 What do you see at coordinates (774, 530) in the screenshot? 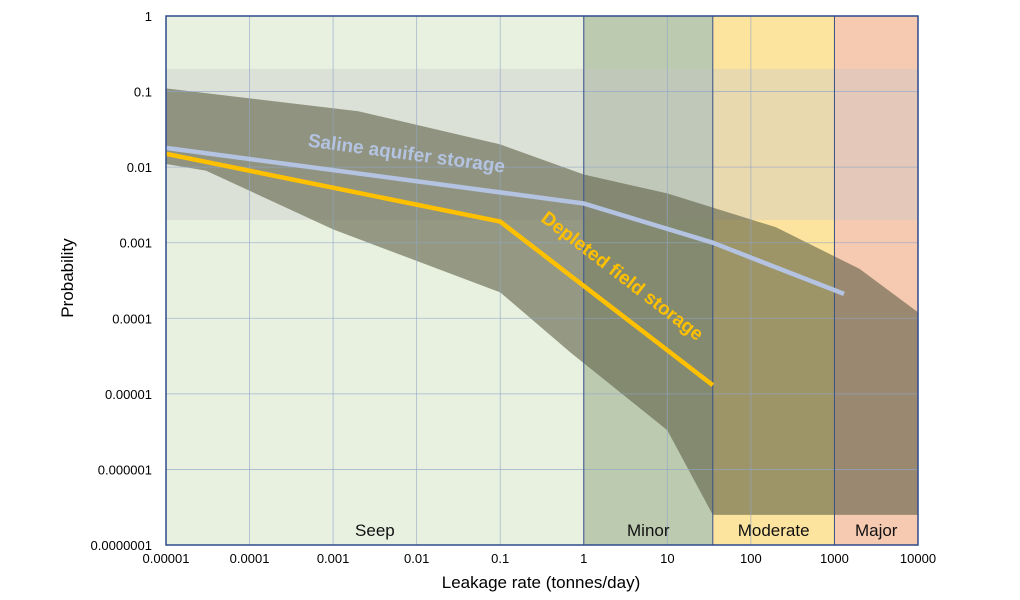
I see `zone-label-moderate: Moderate` at bounding box center [774, 530].